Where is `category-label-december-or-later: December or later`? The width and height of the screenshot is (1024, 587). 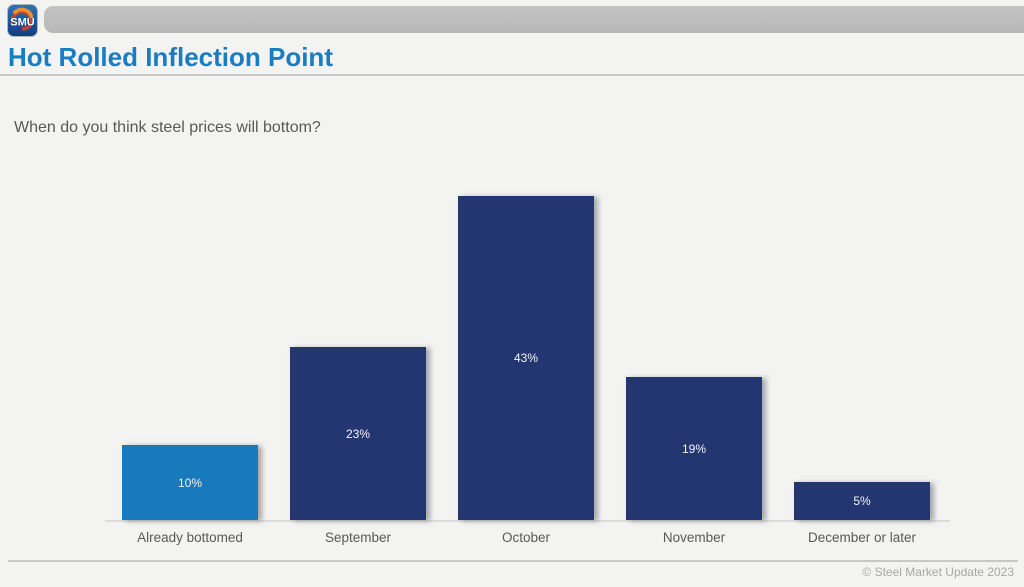
category-label-december-or-later: December or later is located at coordinates (862, 537).